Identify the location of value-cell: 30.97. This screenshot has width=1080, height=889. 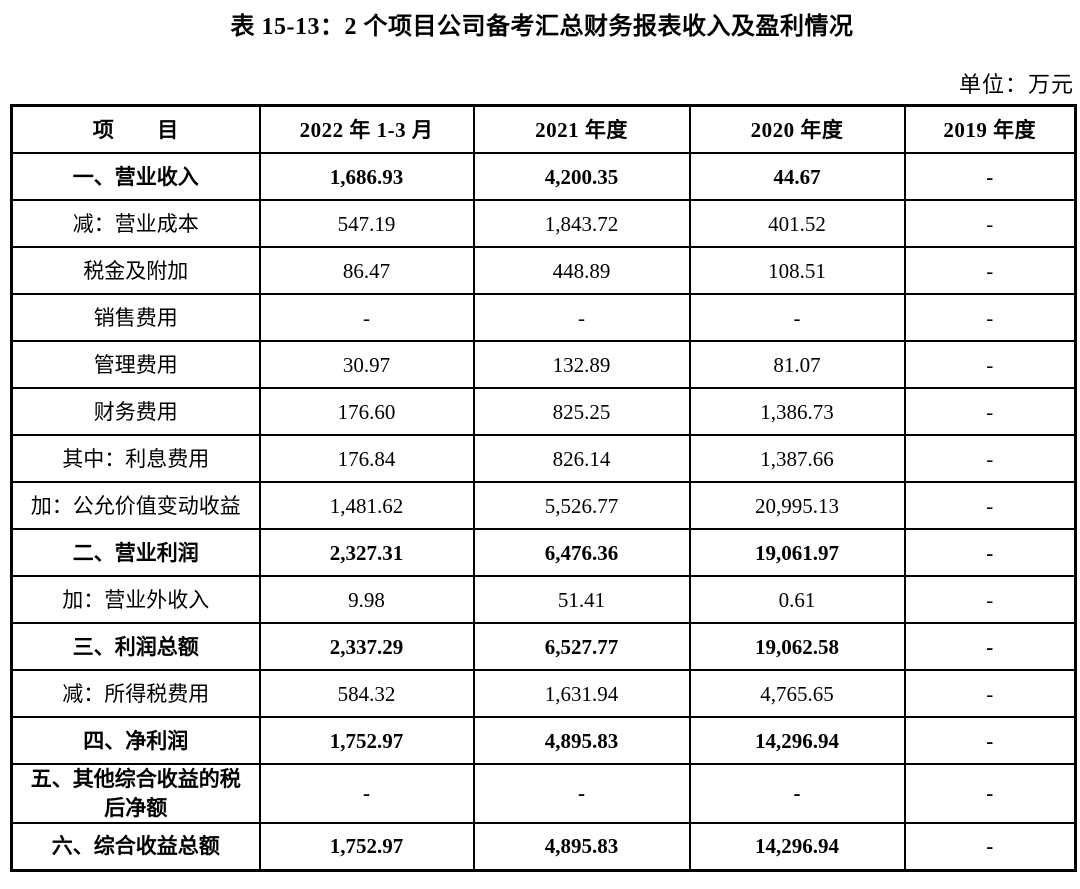
(366, 365).